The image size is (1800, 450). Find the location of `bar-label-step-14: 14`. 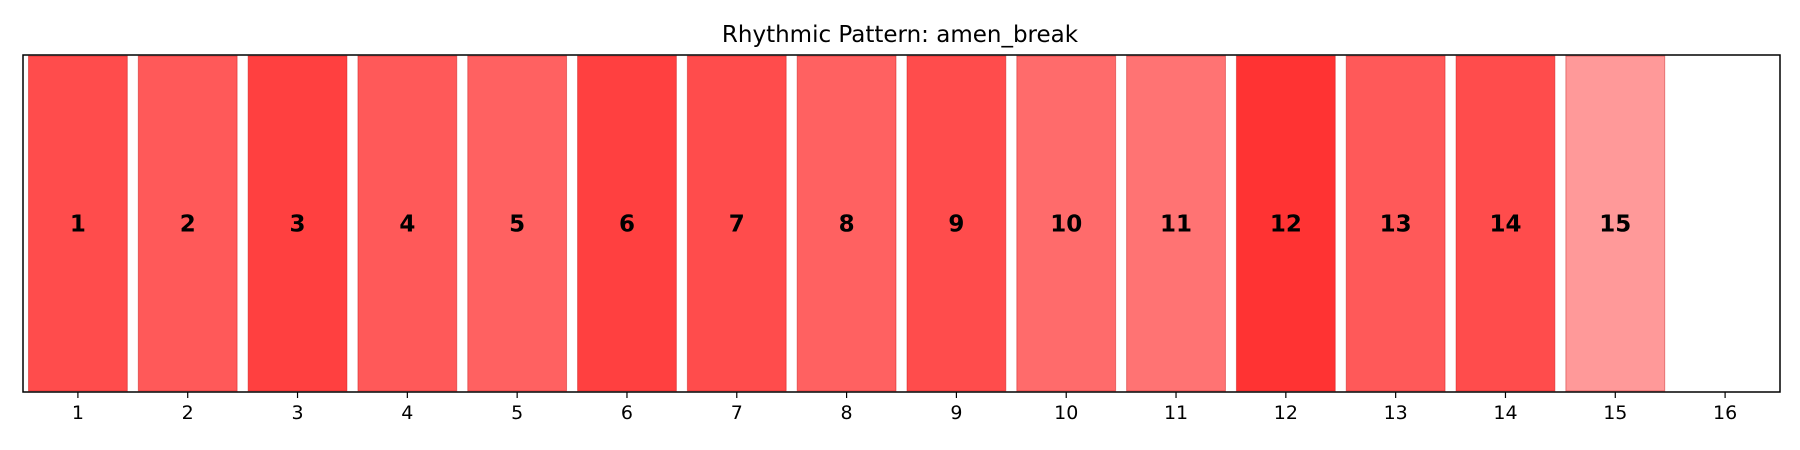

bar-label-step-14: 14 is located at coordinates (1505, 225).